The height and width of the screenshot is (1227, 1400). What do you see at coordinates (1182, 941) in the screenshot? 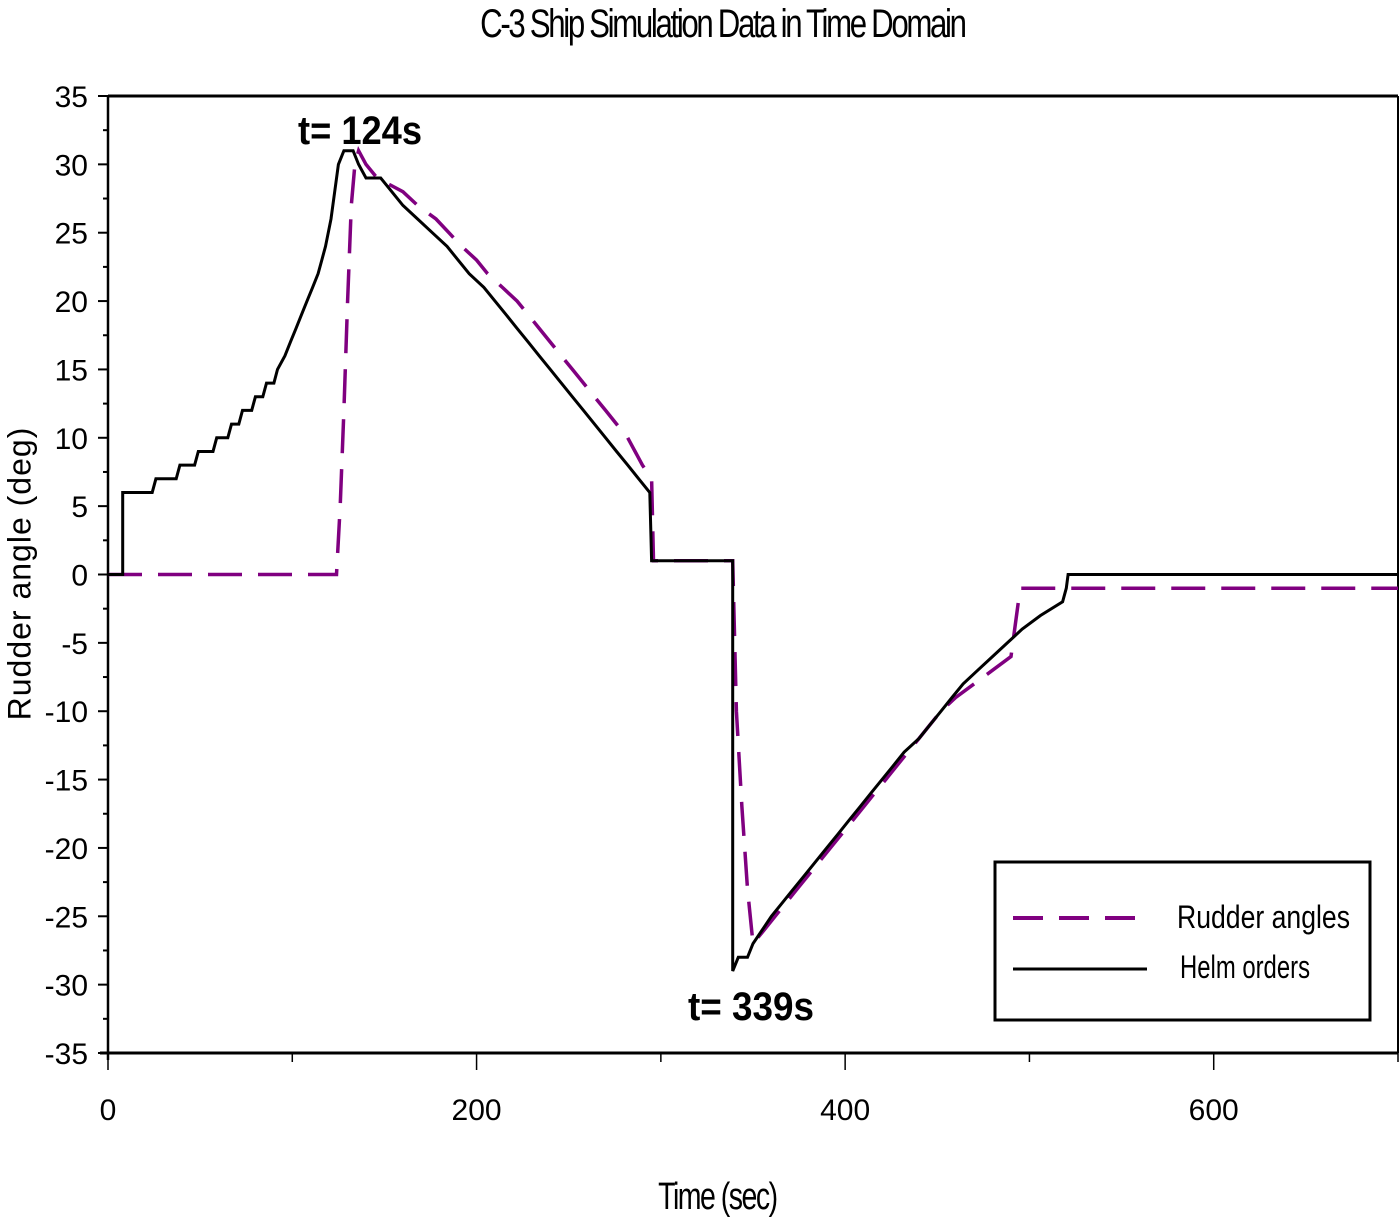
I see `legend: Rudder angles Helm orders` at bounding box center [1182, 941].